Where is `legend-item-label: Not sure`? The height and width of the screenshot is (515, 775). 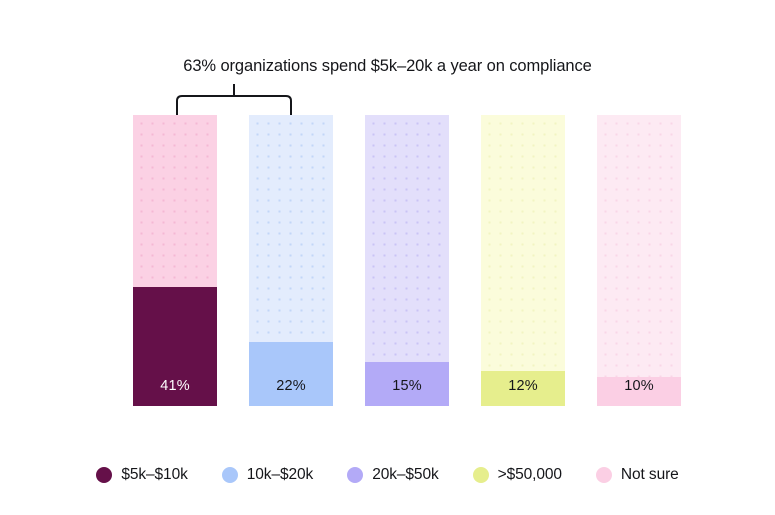
legend-item-label: Not sure is located at coordinates (649, 474).